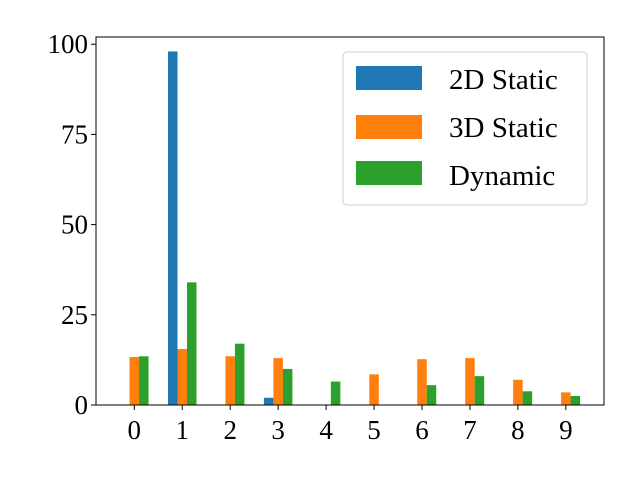  I want to click on y-tick-label: 100, so click(68, 44).